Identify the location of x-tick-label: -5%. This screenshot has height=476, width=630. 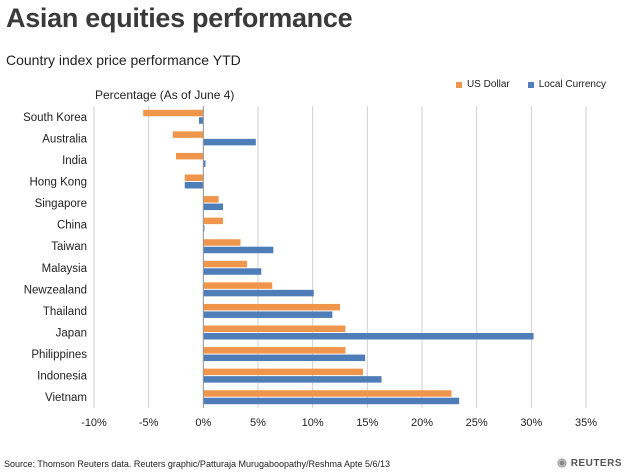
(149, 423).